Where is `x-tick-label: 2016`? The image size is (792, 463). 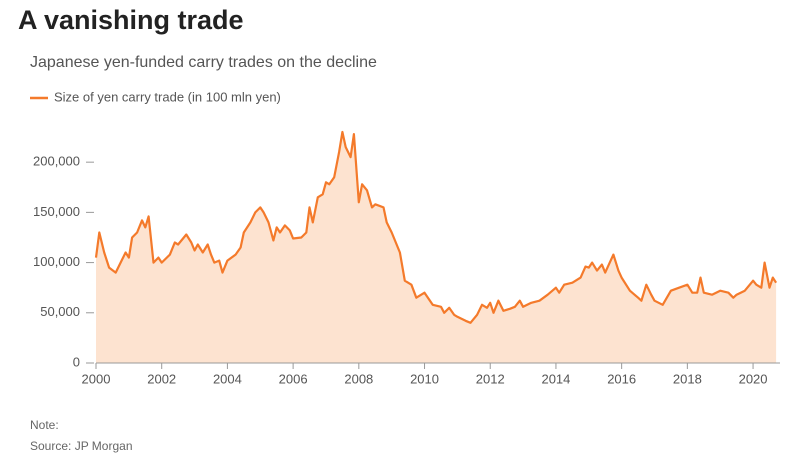
x-tick-label: 2016 is located at coordinates (621, 378).